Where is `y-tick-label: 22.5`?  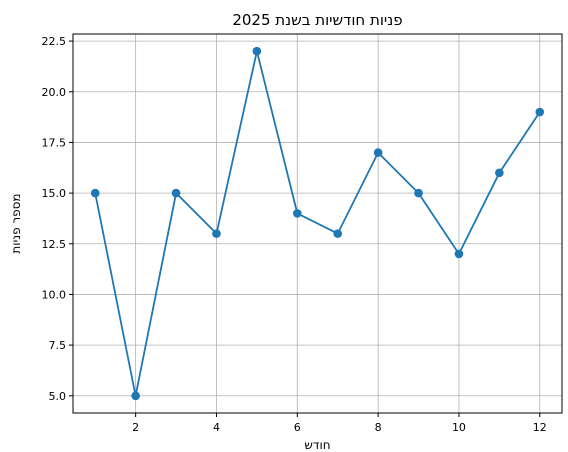
y-tick-label: 22.5 is located at coordinates (54, 41).